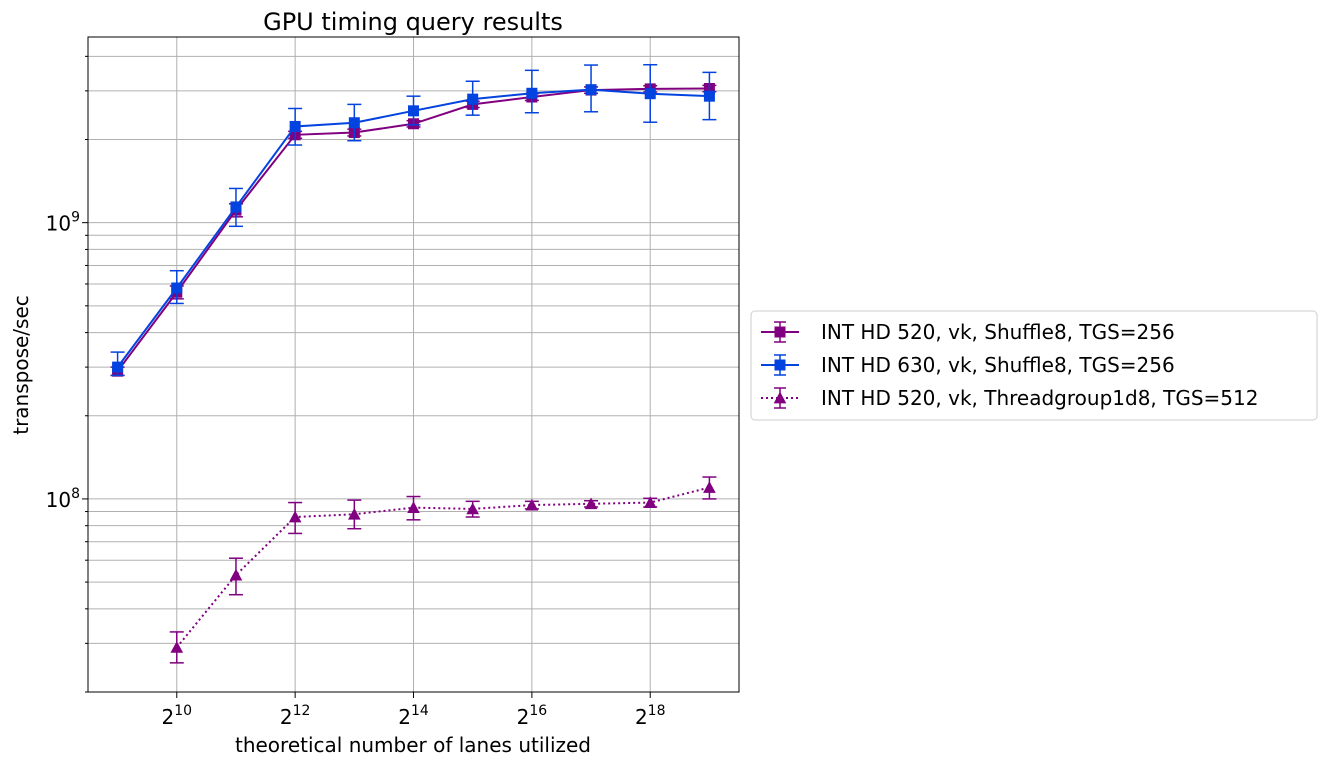  Describe the element at coordinates (413, 745) in the screenshot. I see `x-axis-label: theoretical number of lanes utilized` at that location.